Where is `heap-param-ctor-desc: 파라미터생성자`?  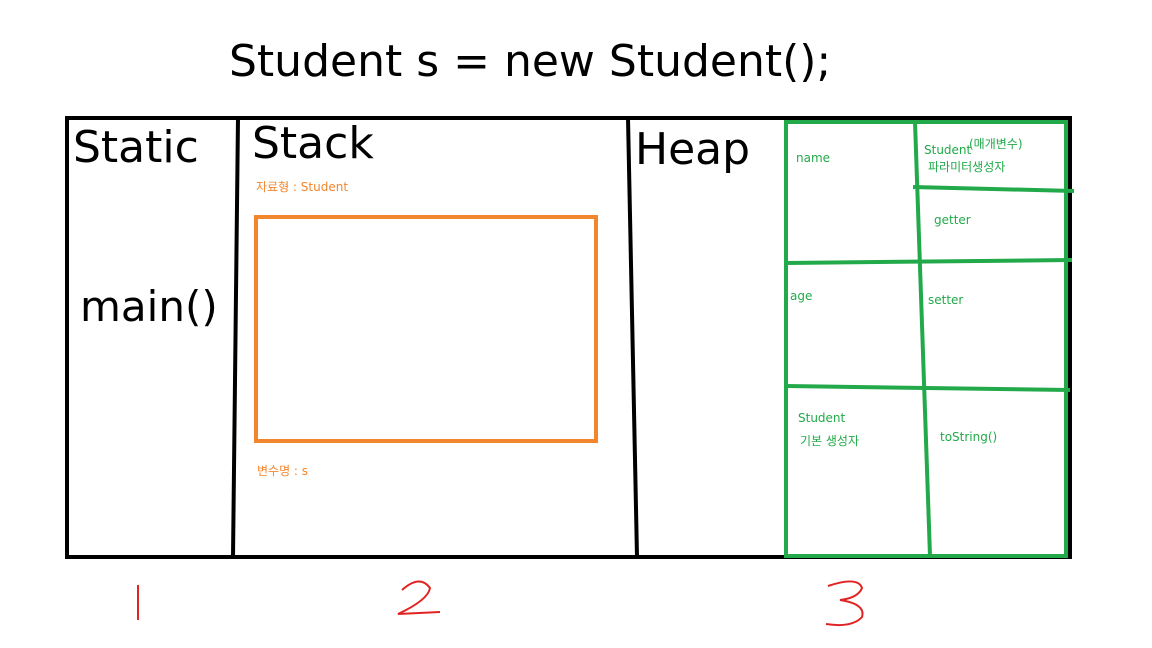
heap-param-ctor-desc: 파라미터생성자 is located at coordinates (967, 167).